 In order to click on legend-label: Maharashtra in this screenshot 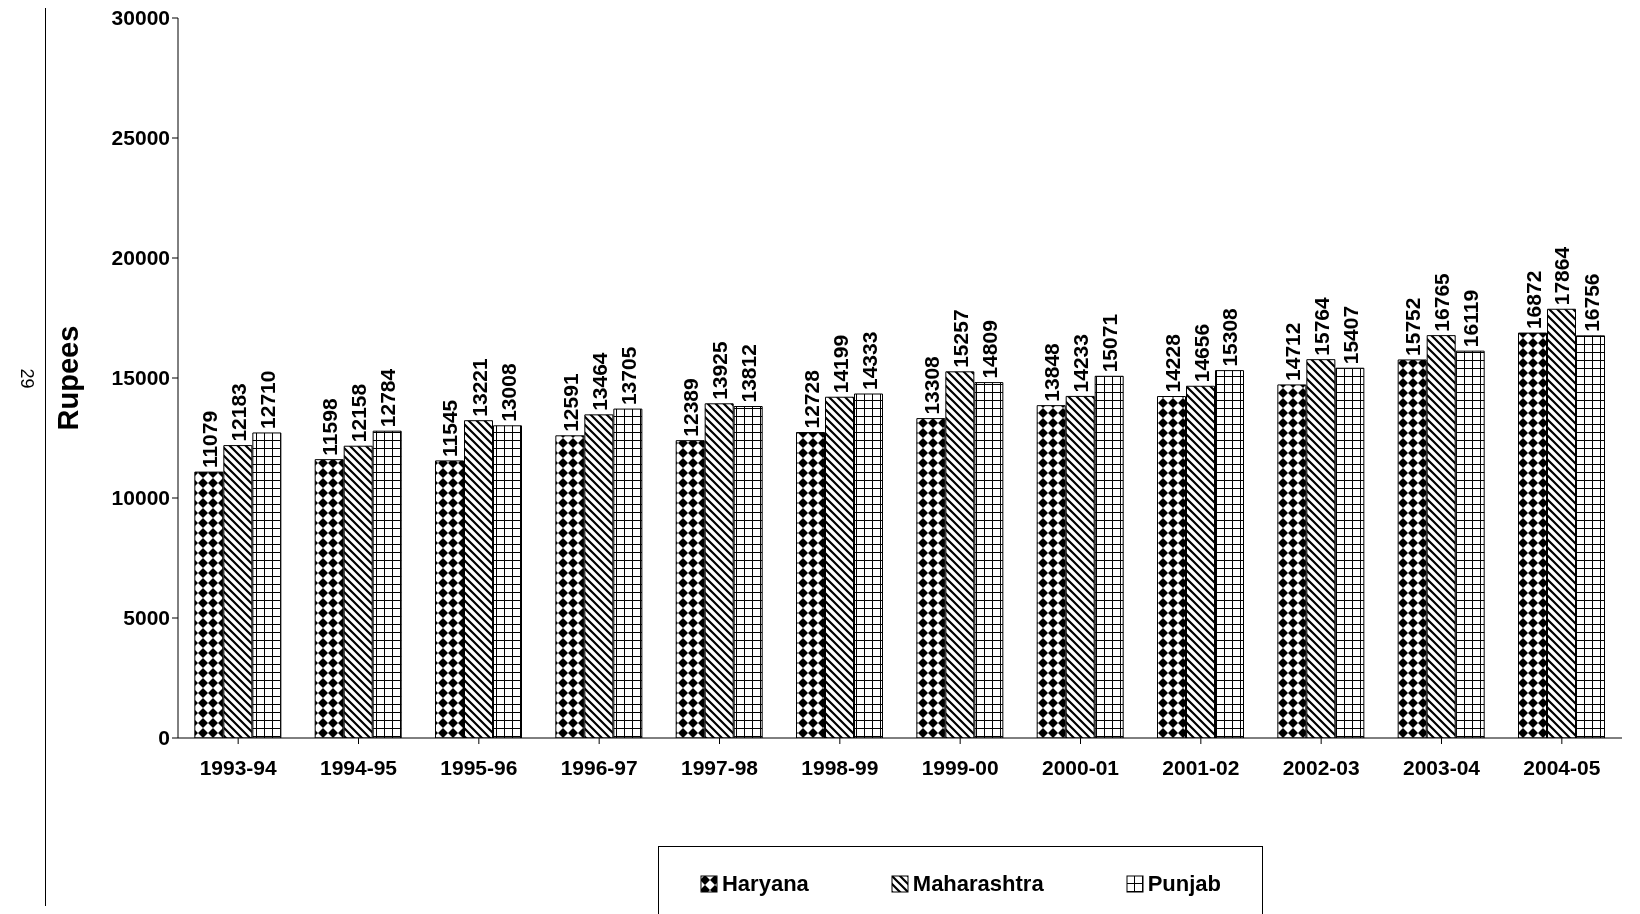, I will do `click(978, 884)`.